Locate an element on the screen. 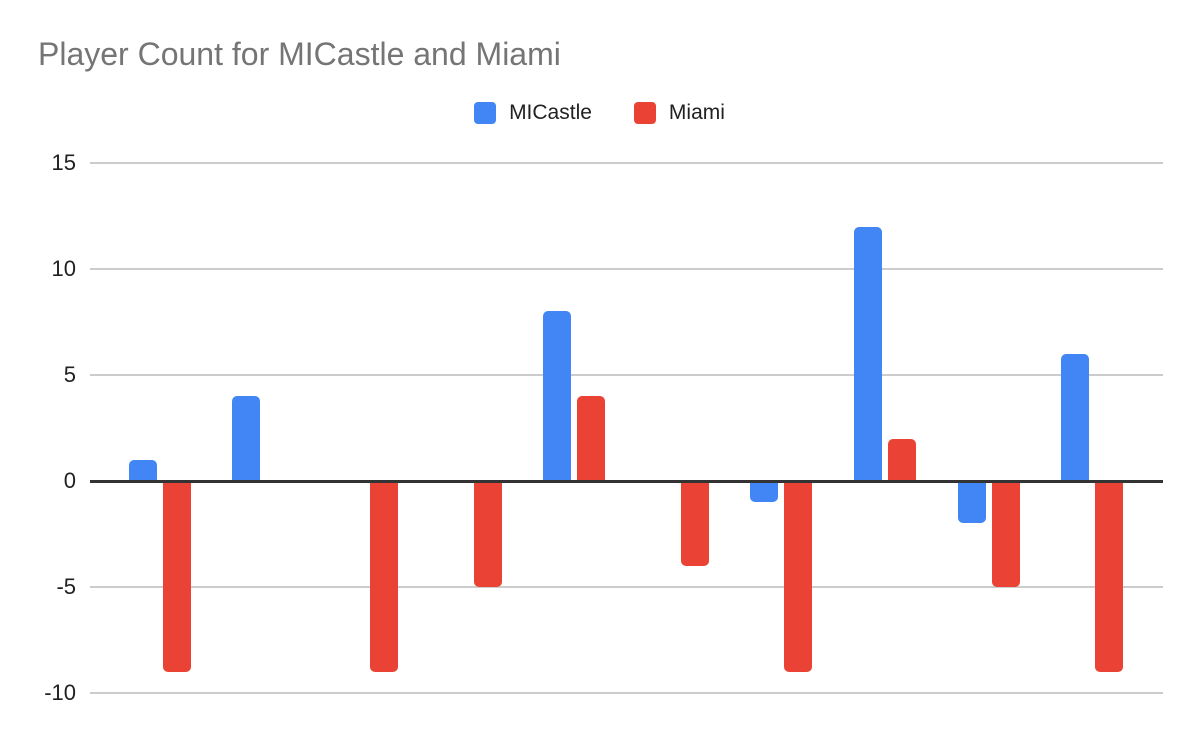  legend-item-miami: Miami is located at coordinates (679, 113).